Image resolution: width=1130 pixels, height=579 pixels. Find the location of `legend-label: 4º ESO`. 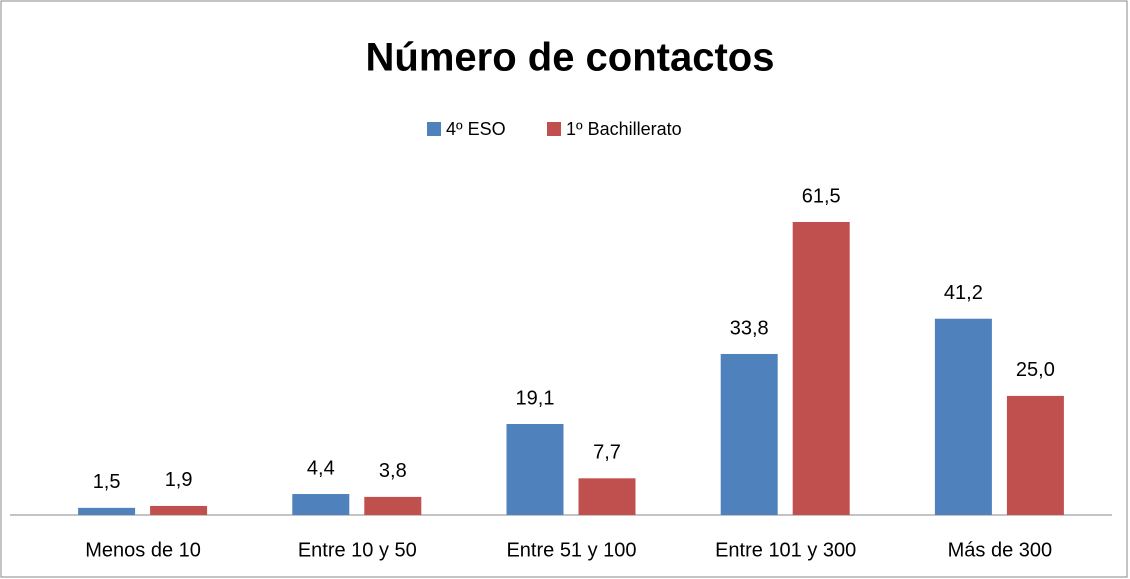

legend-label: 4º ESO is located at coordinates (476, 129).